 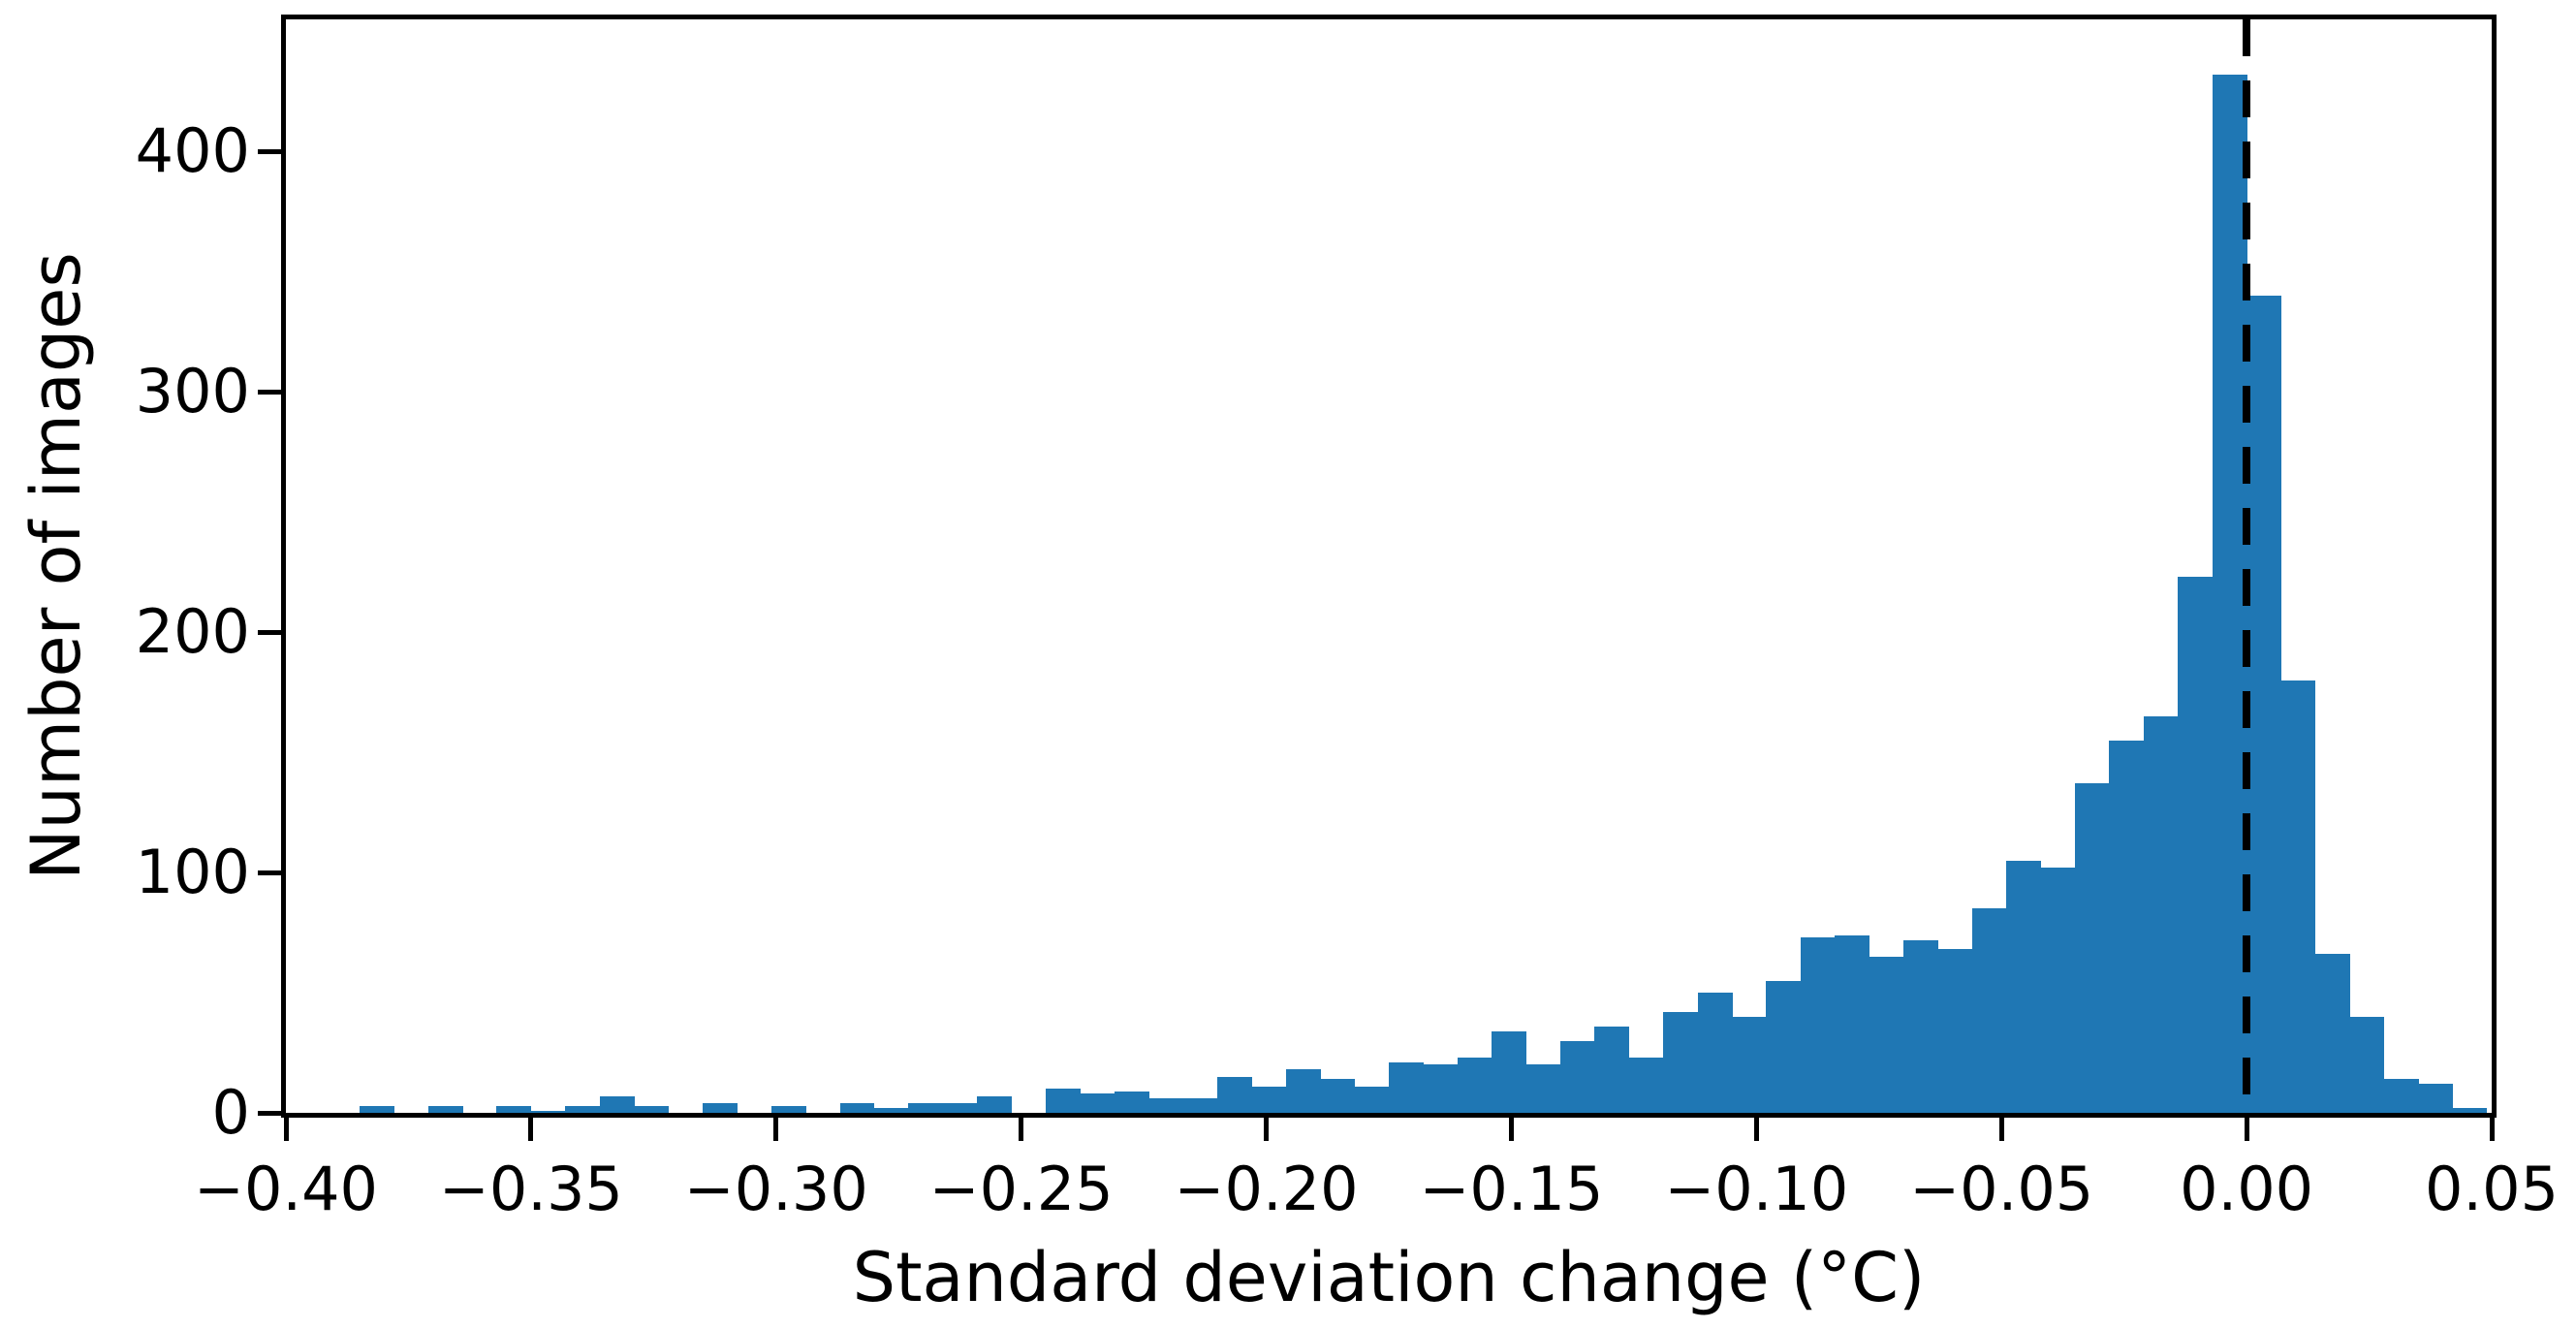 I want to click on zero-dashed-line, so click(x=2247, y=566).